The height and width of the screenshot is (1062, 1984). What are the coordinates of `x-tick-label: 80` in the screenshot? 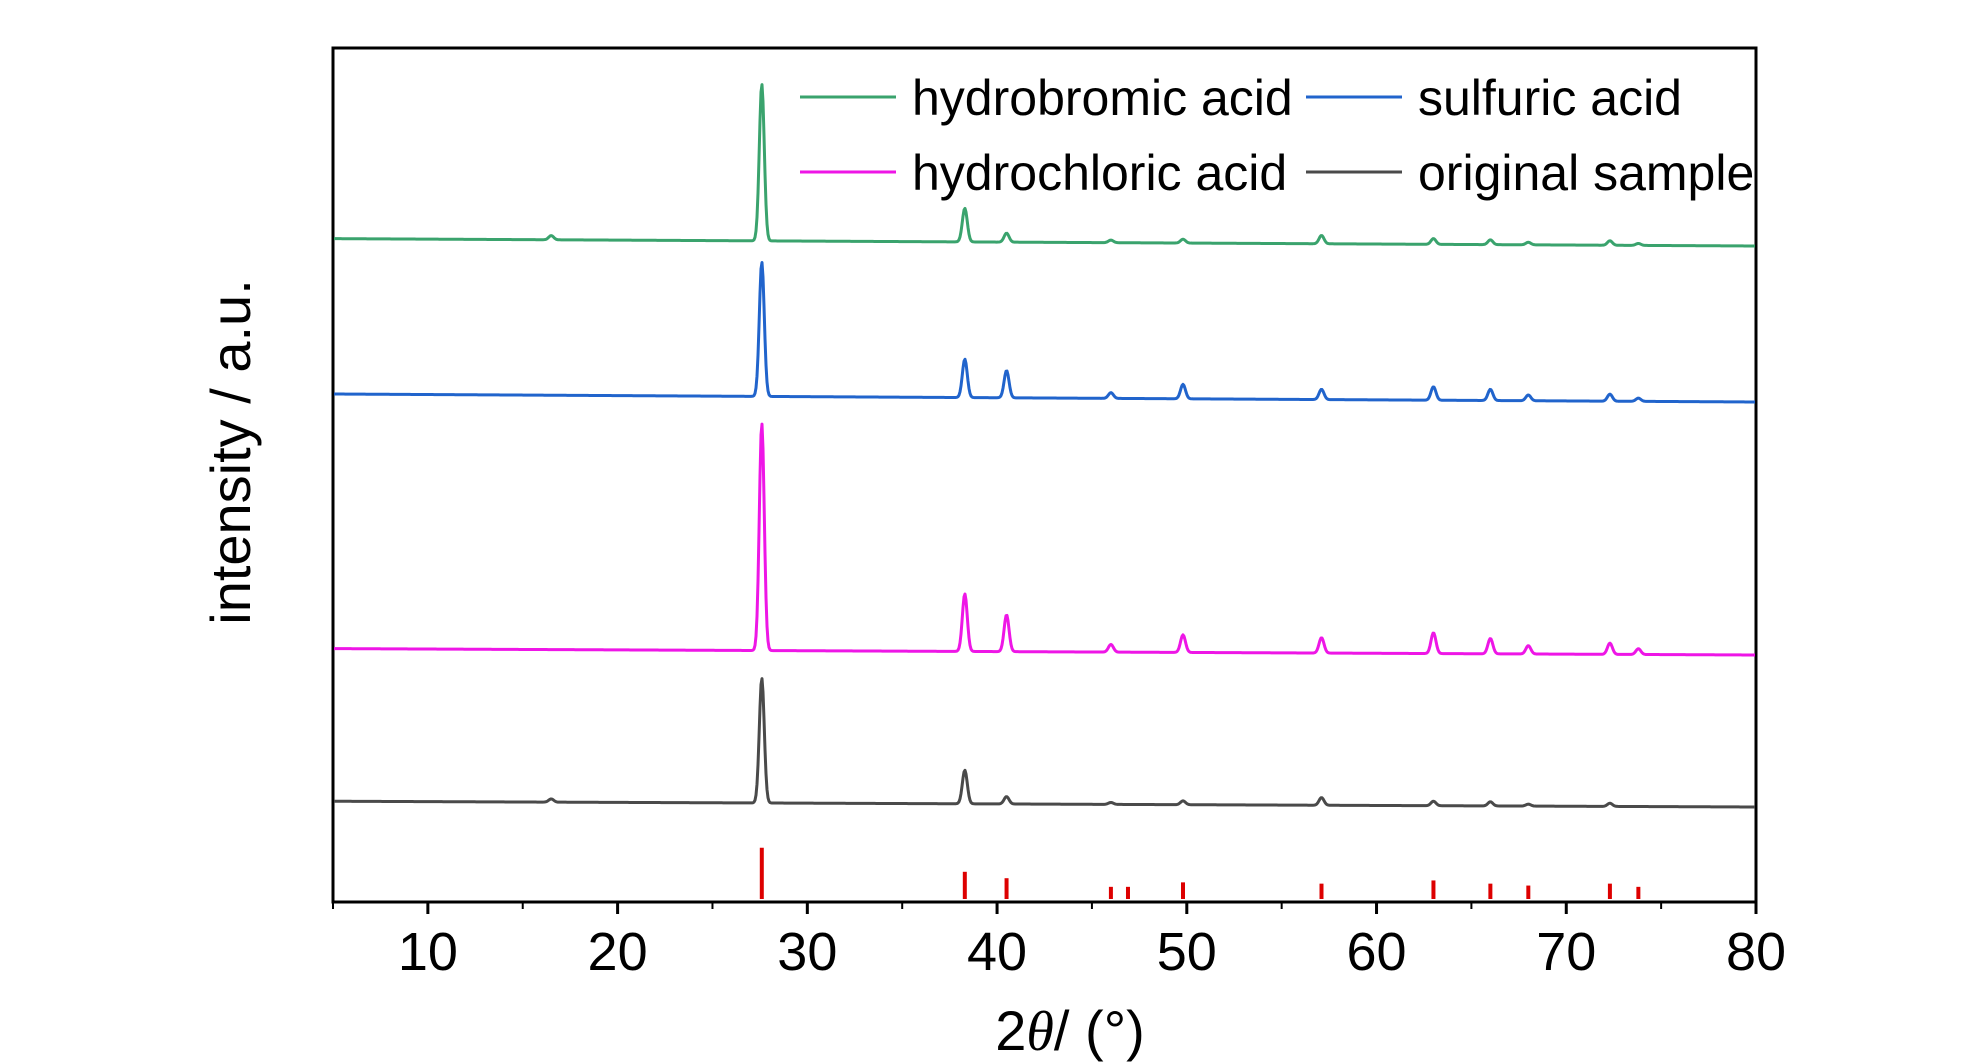 It's located at (1756, 952).